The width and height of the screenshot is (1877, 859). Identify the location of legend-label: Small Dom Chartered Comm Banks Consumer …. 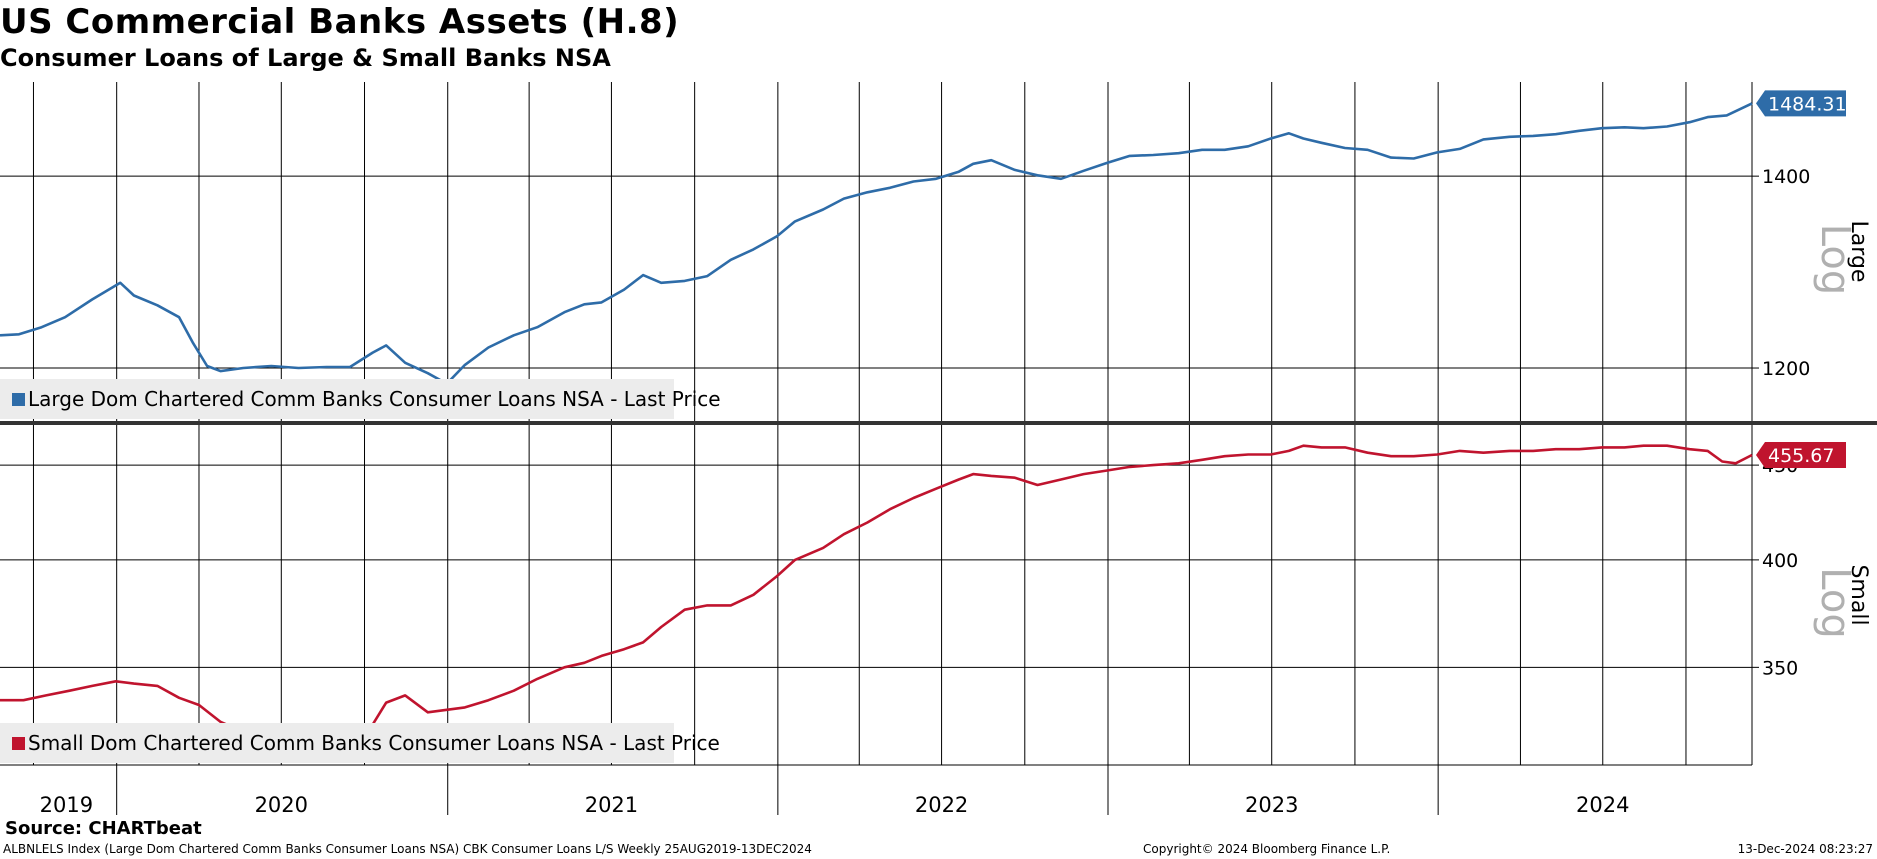
(374, 743).